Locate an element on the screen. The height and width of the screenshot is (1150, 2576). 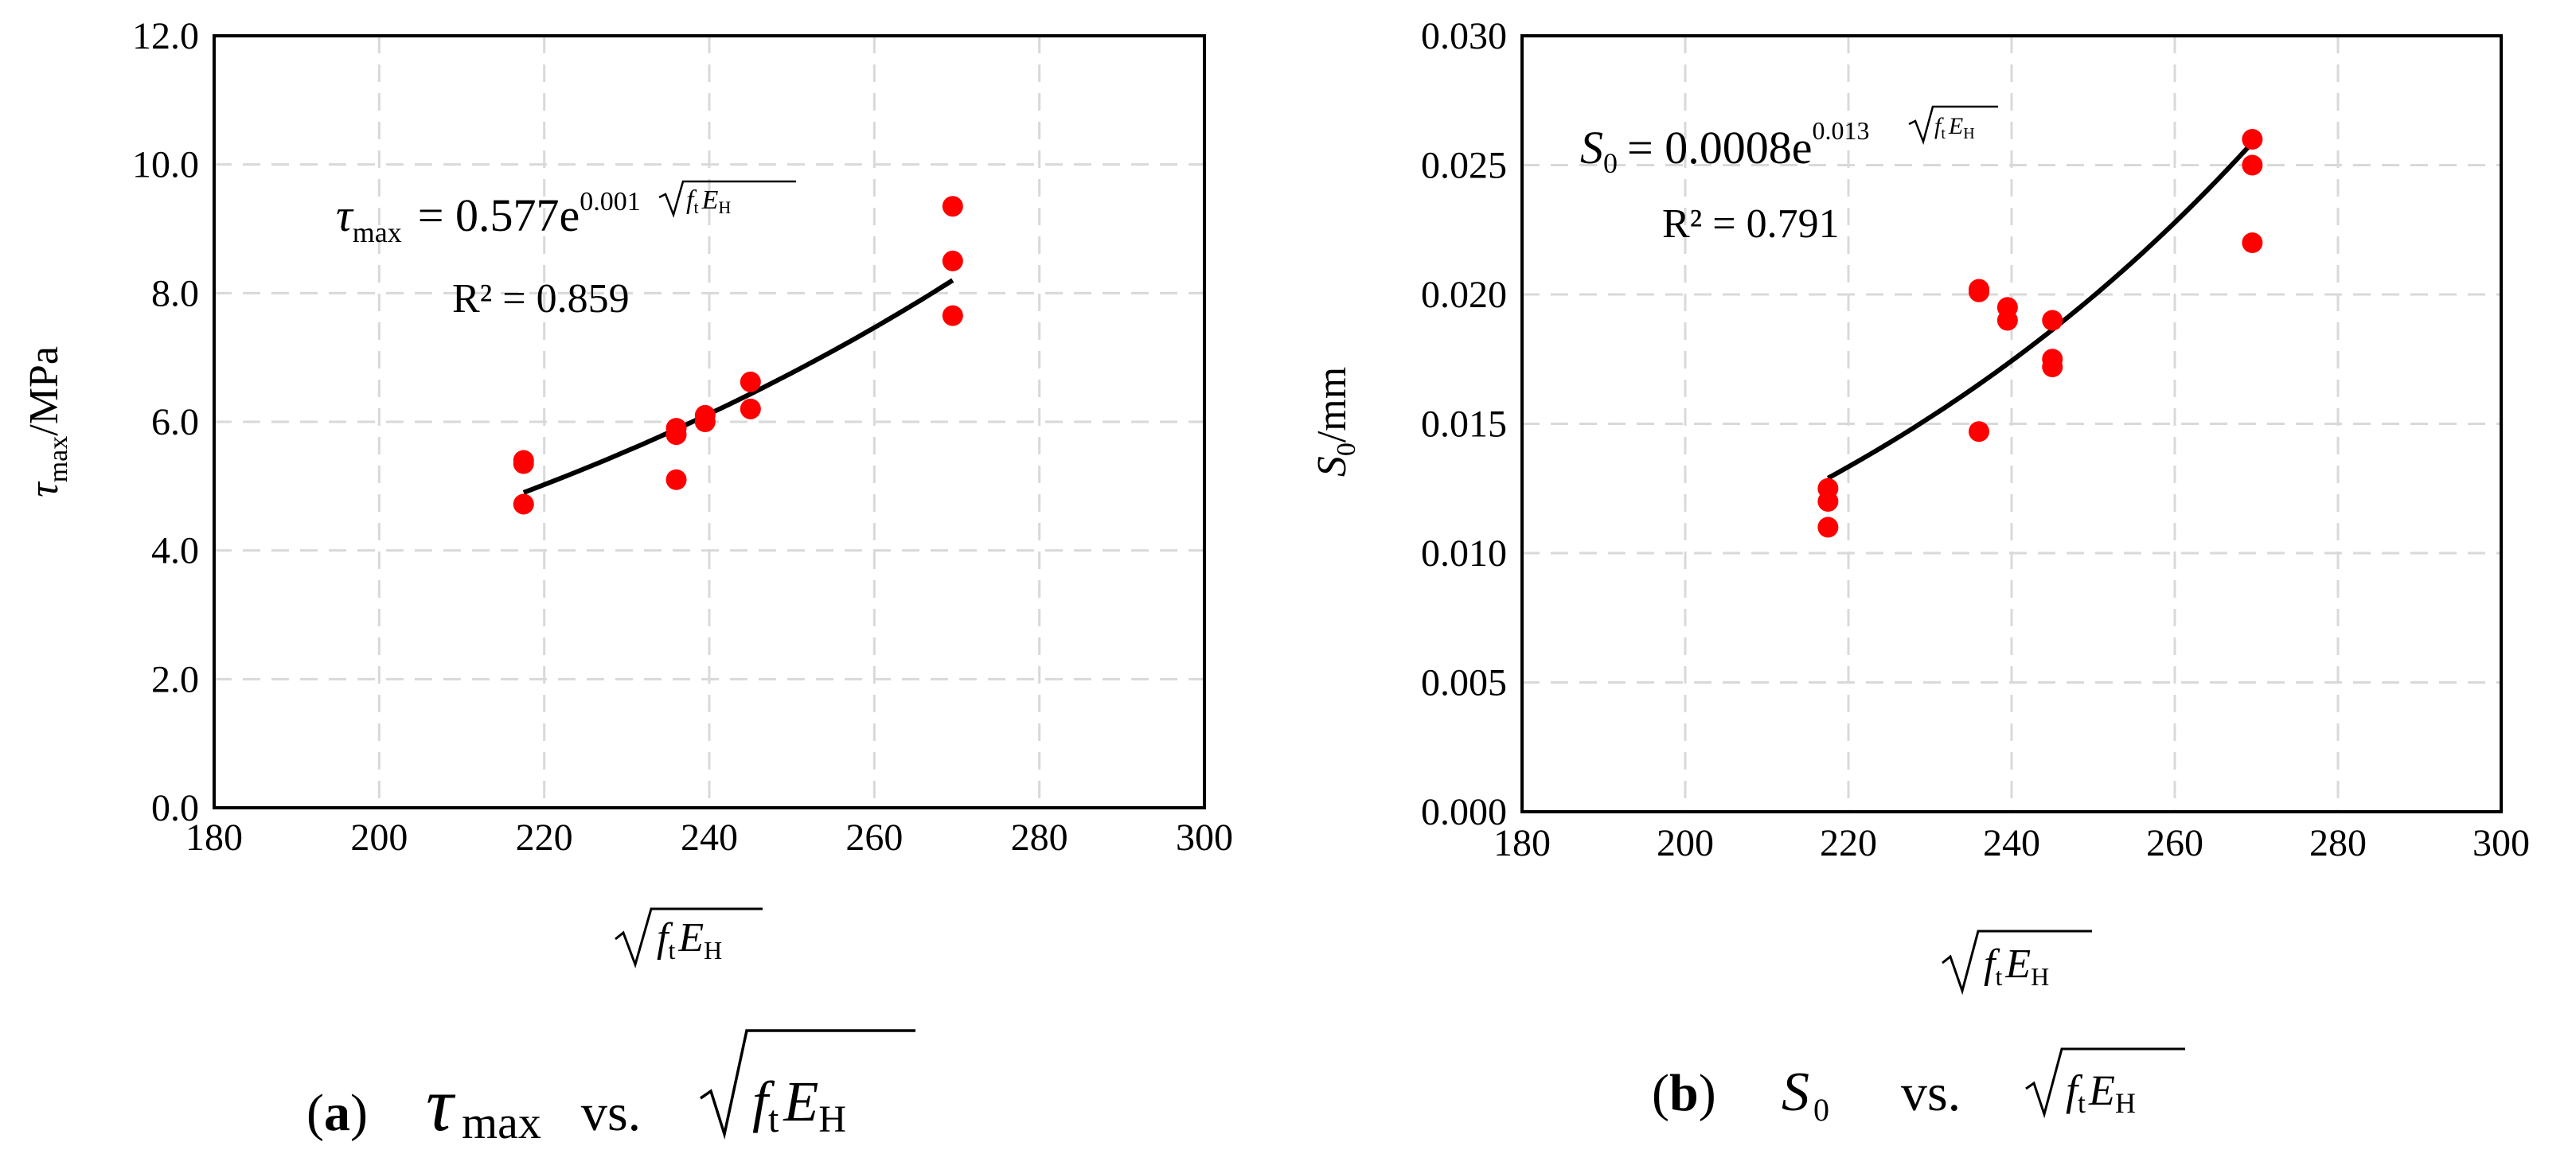
radical-sign-x-a is located at coordinates (689, 938).